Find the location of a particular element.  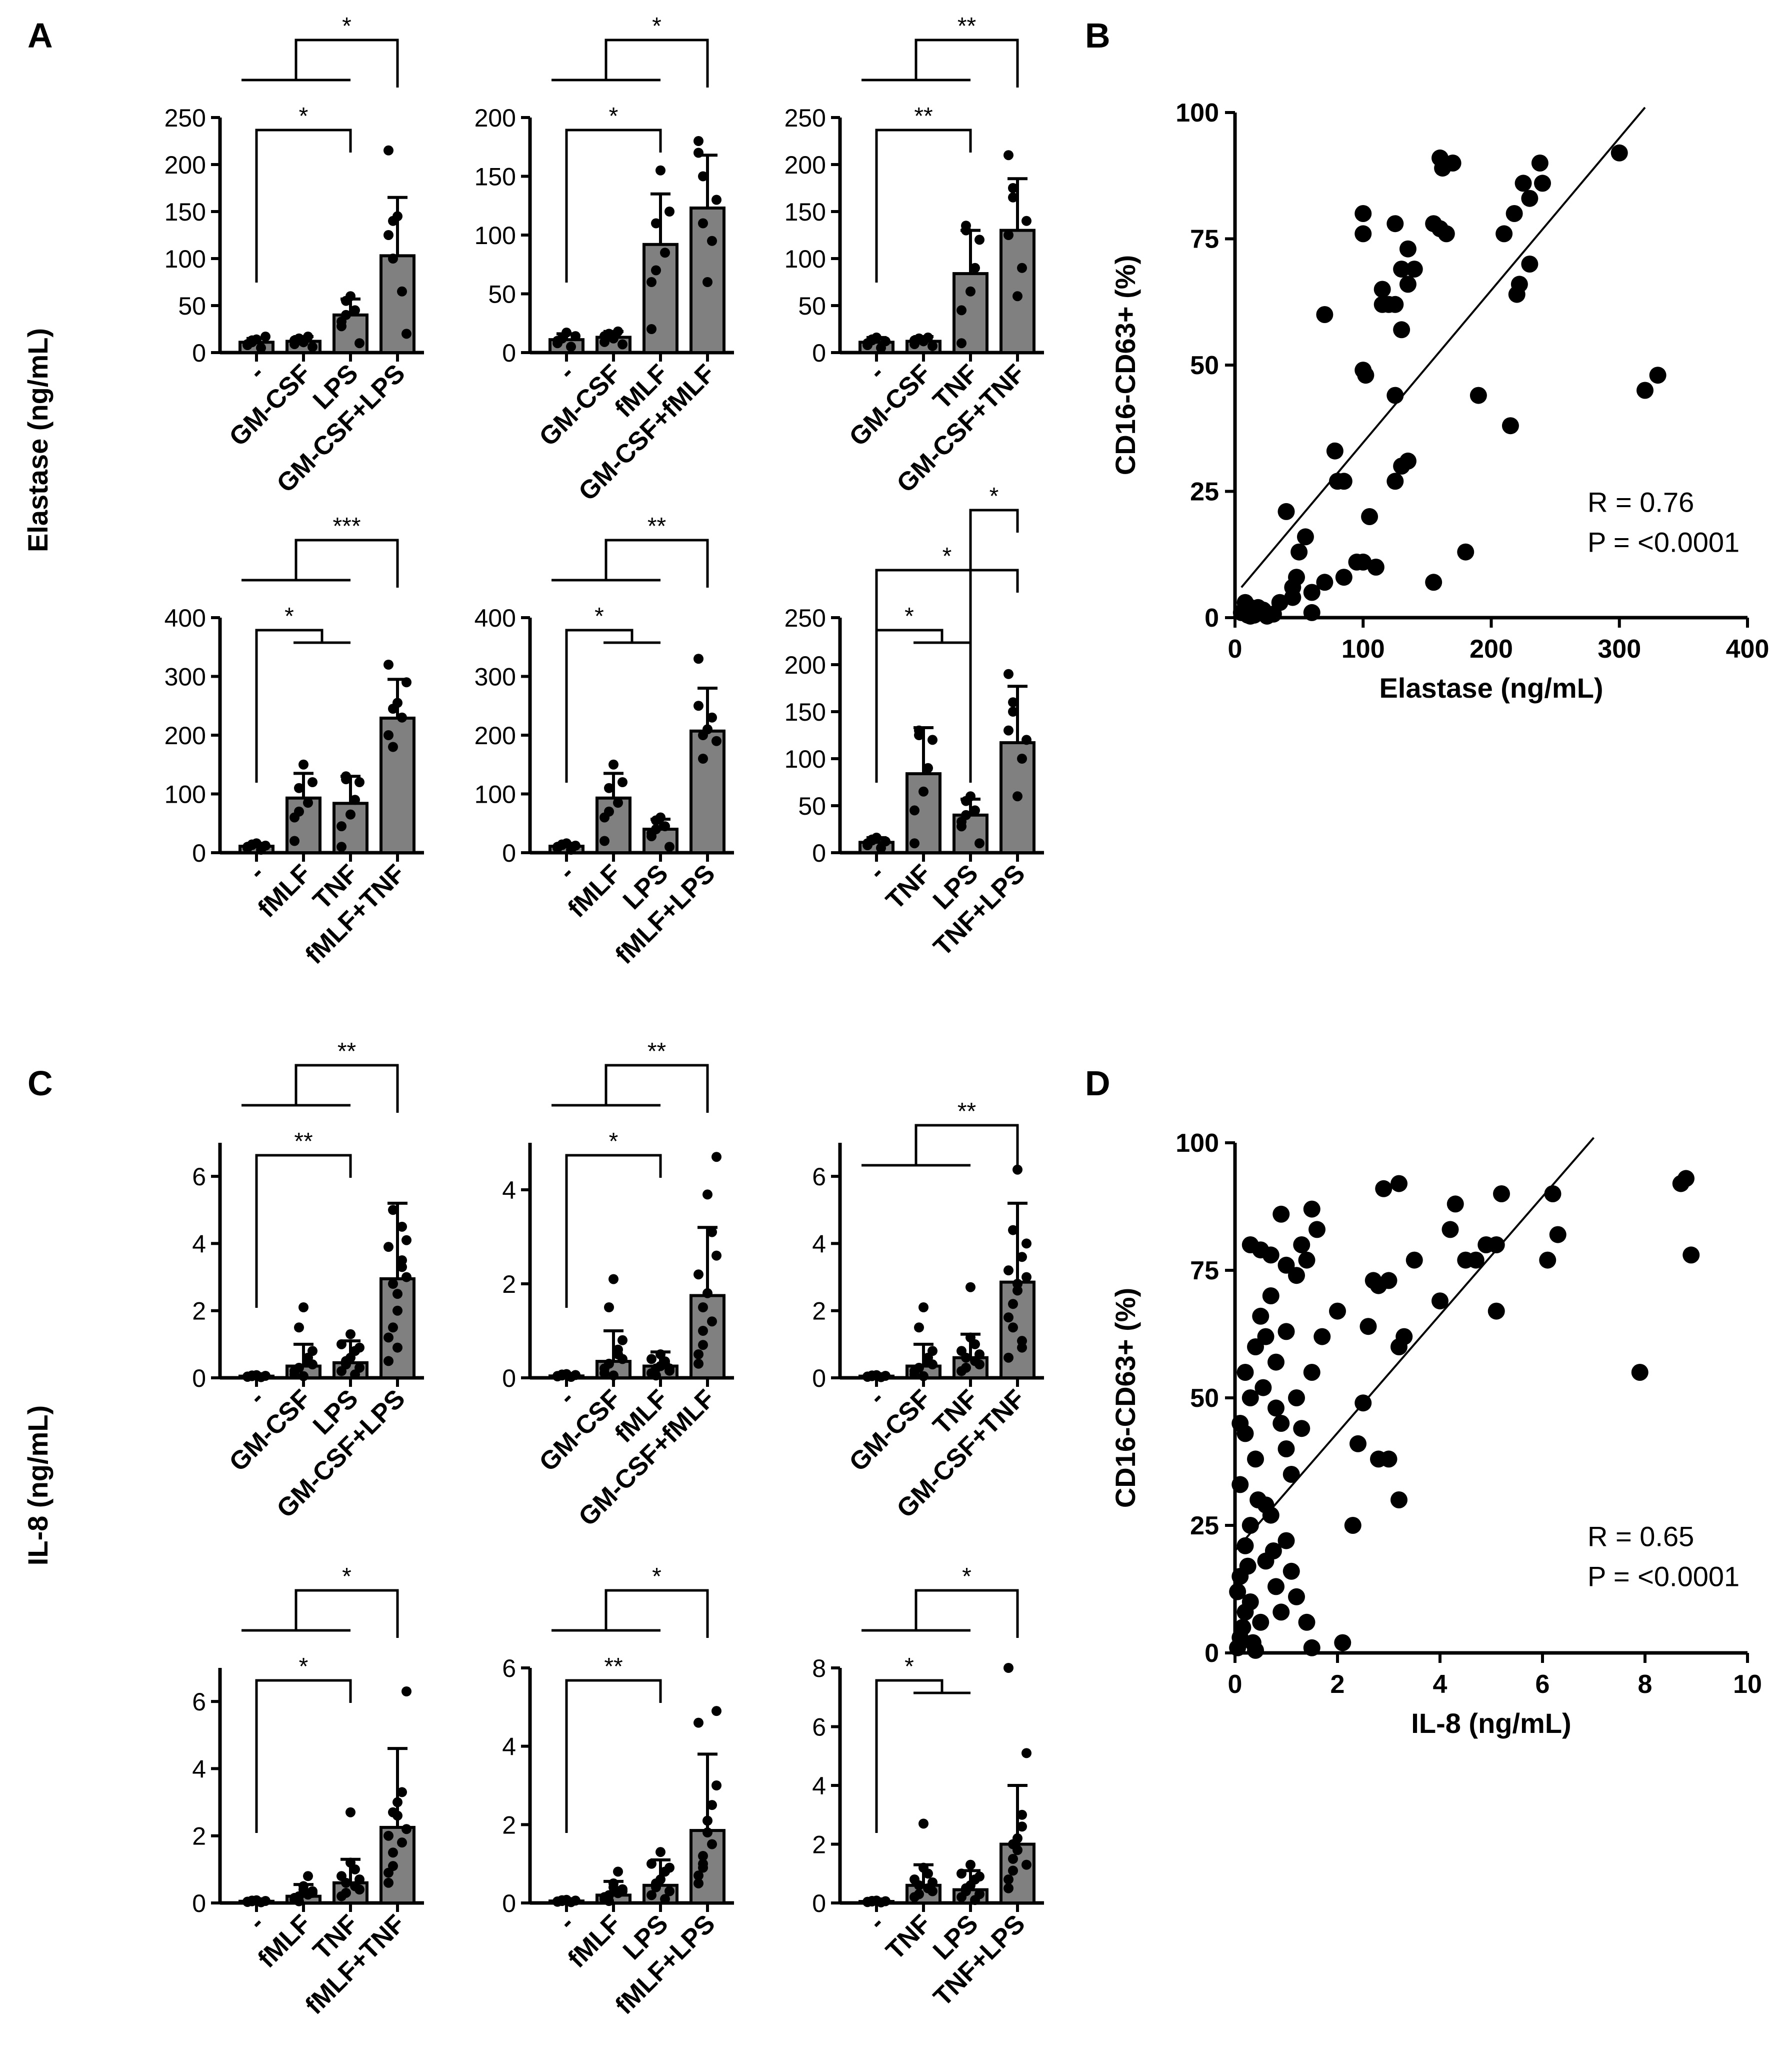

x-tick-label: 400 is located at coordinates (1748, 649).